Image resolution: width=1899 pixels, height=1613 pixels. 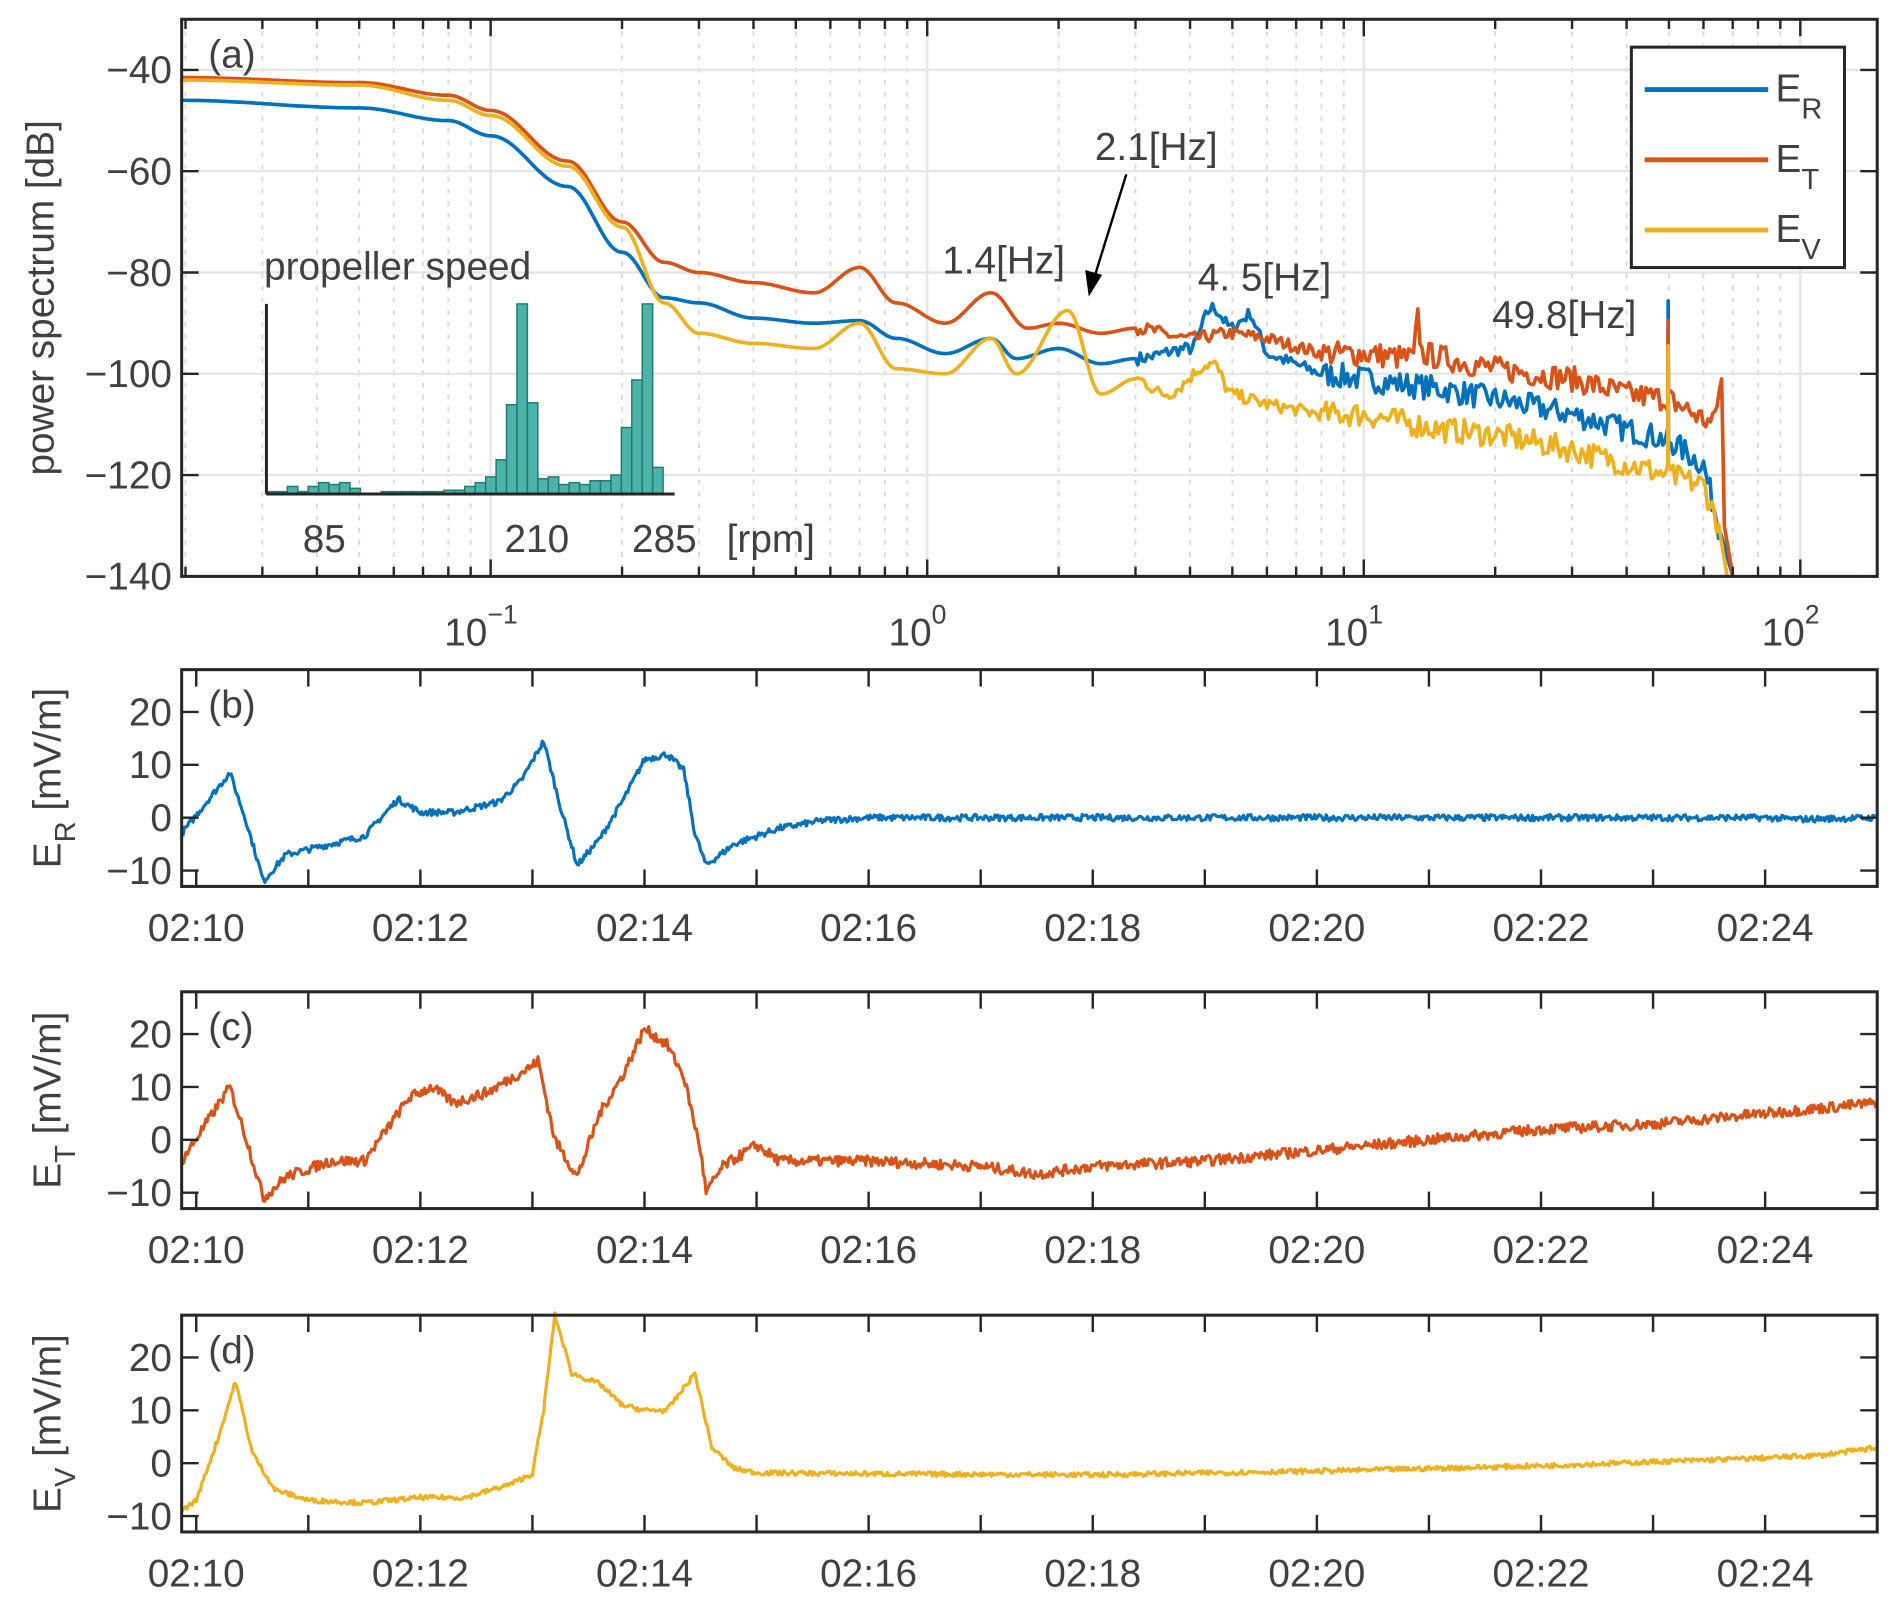 What do you see at coordinates (397, 267) in the screenshot?
I see `inset-title: propeller speed` at bounding box center [397, 267].